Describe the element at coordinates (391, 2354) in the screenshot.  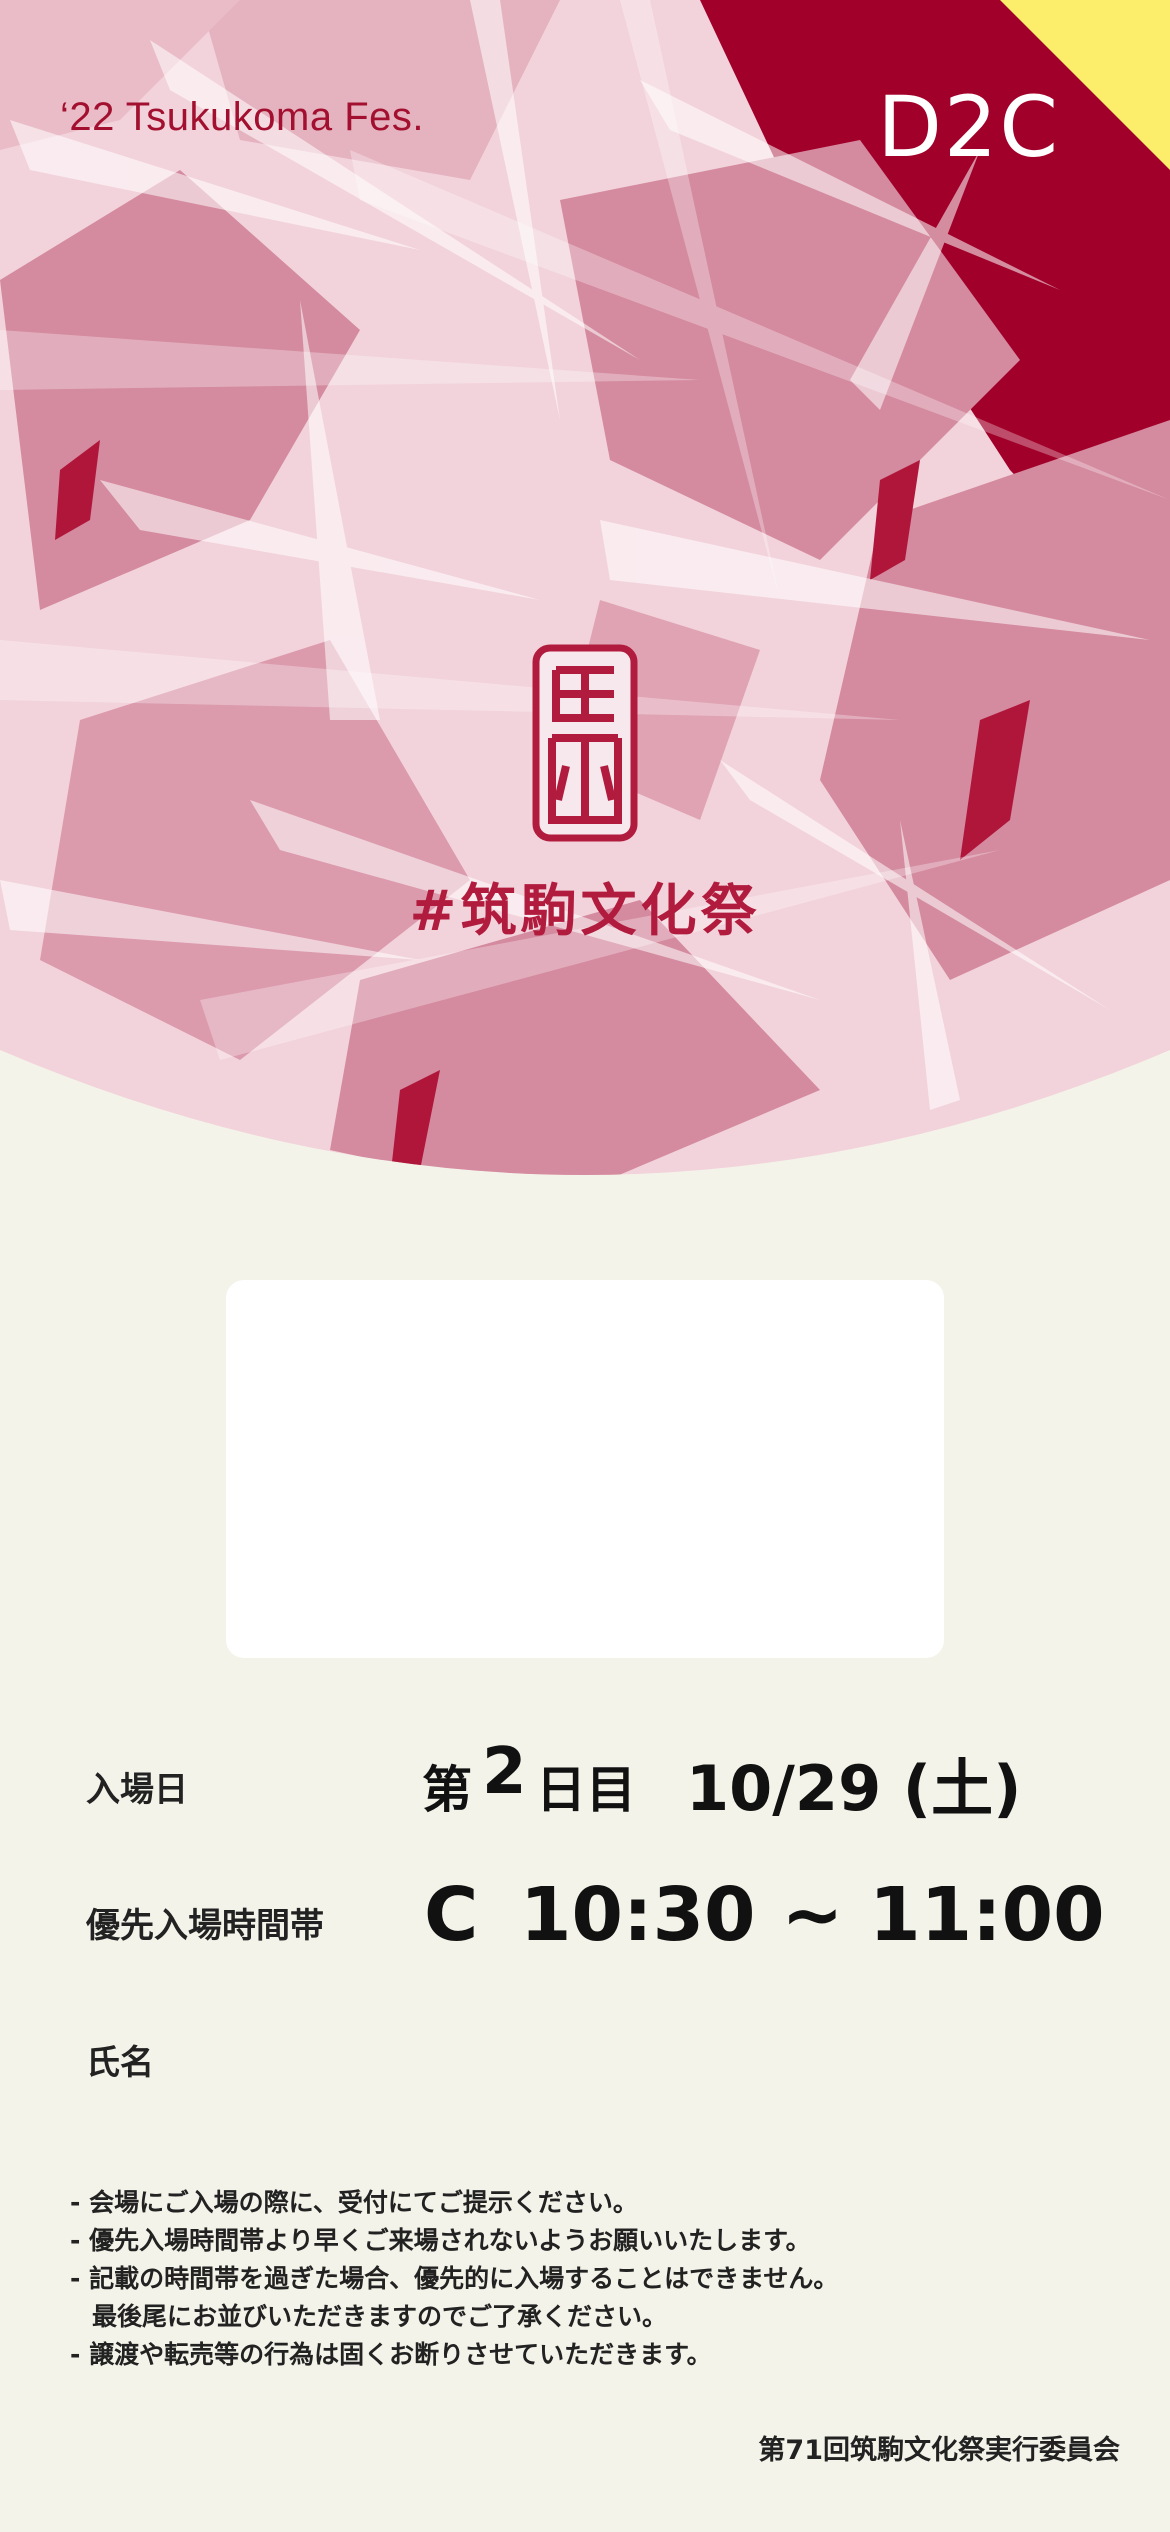
I see `note-item: - 譲渡や転売等の行為は固くお断りさせていただきます。` at that location.